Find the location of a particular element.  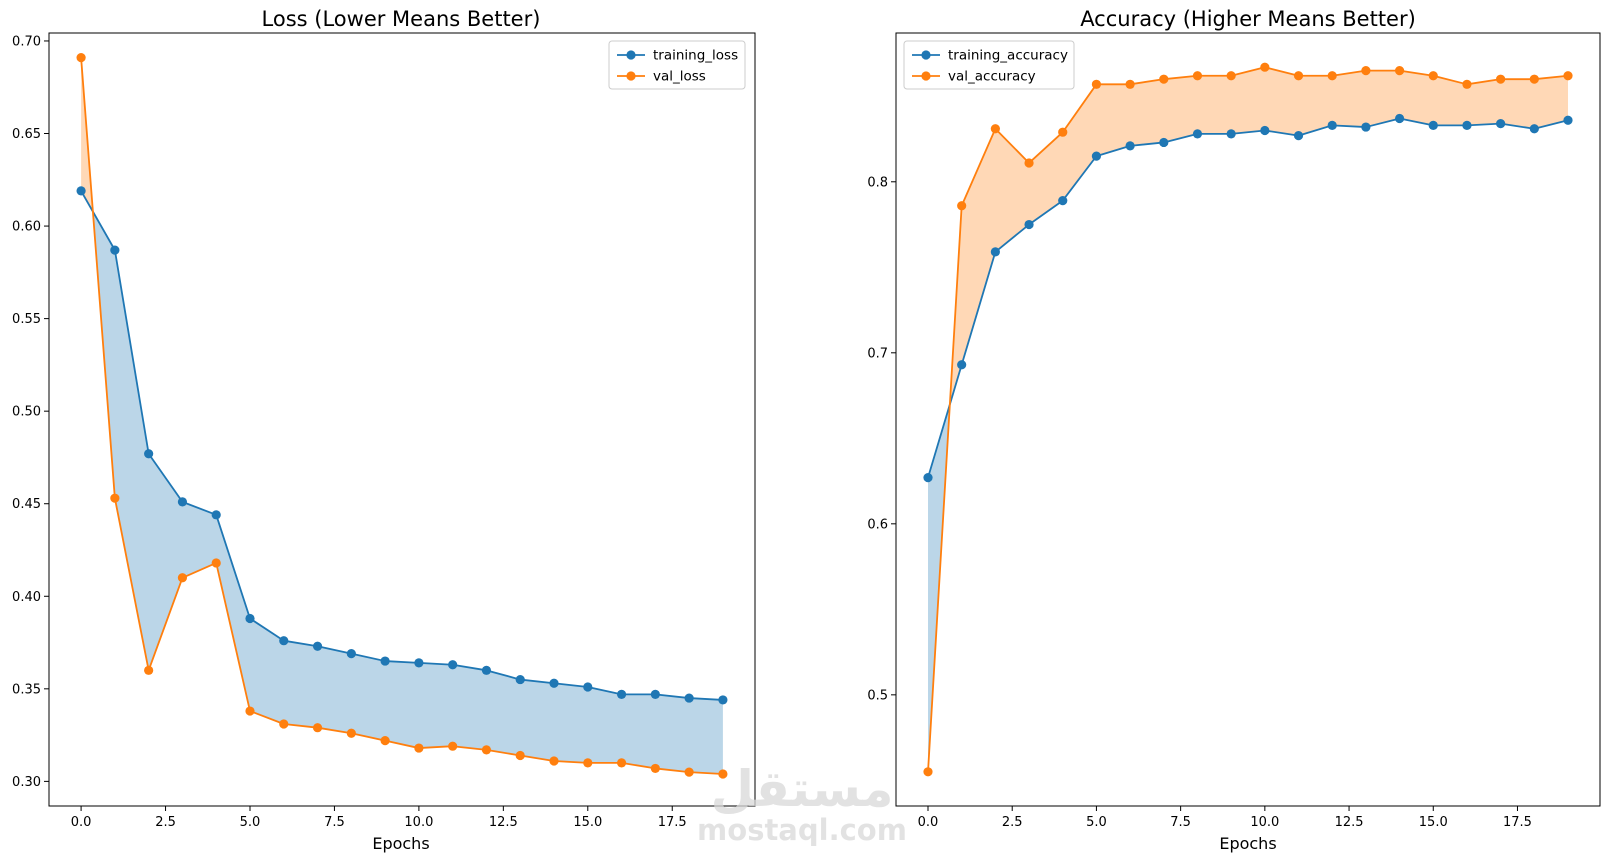

accuracy-x-tick-label: 0.0 is located at coordinates (928, 822).